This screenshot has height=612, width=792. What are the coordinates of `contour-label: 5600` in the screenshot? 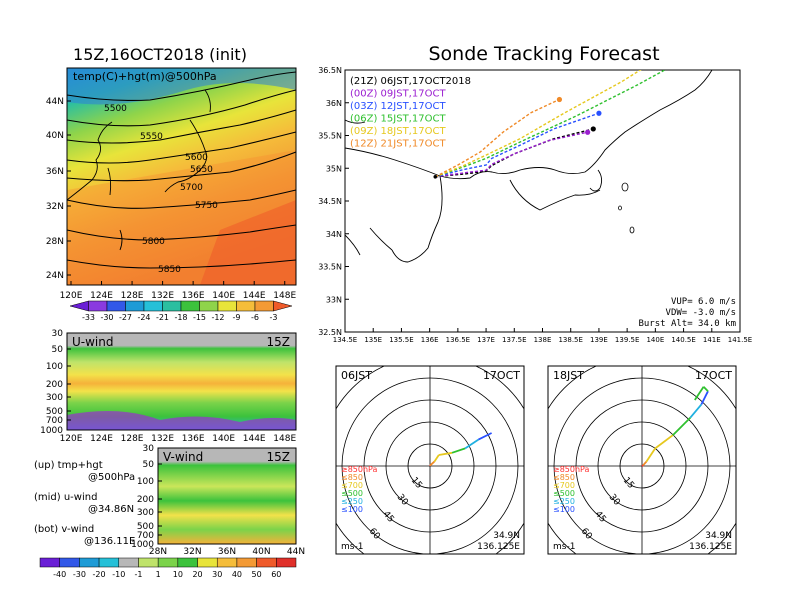 It's located at (196, 158).